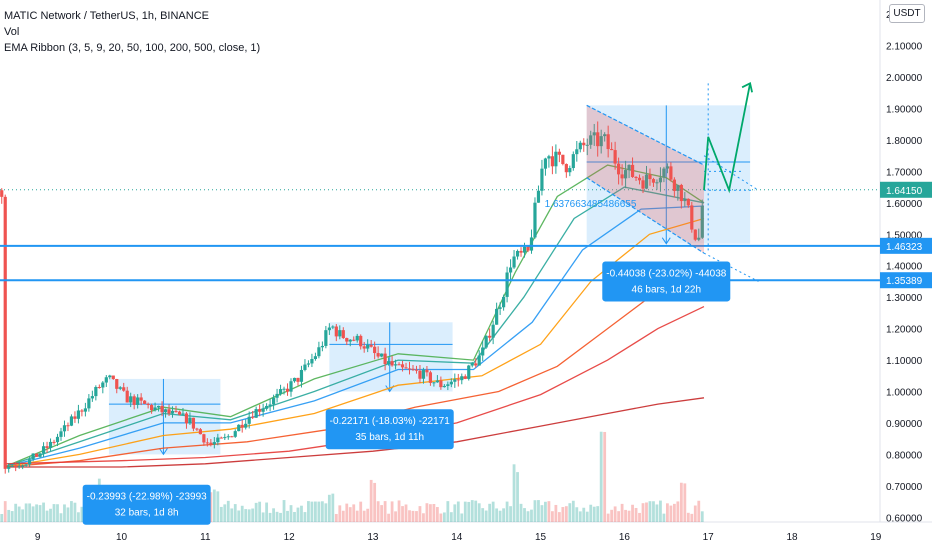 This screenshot has height=550, width=932. What do you see at coordinates (12, 32) in the screenshot?
I see `volume-indicator-label: Vol` at bounding box center [12, 32].